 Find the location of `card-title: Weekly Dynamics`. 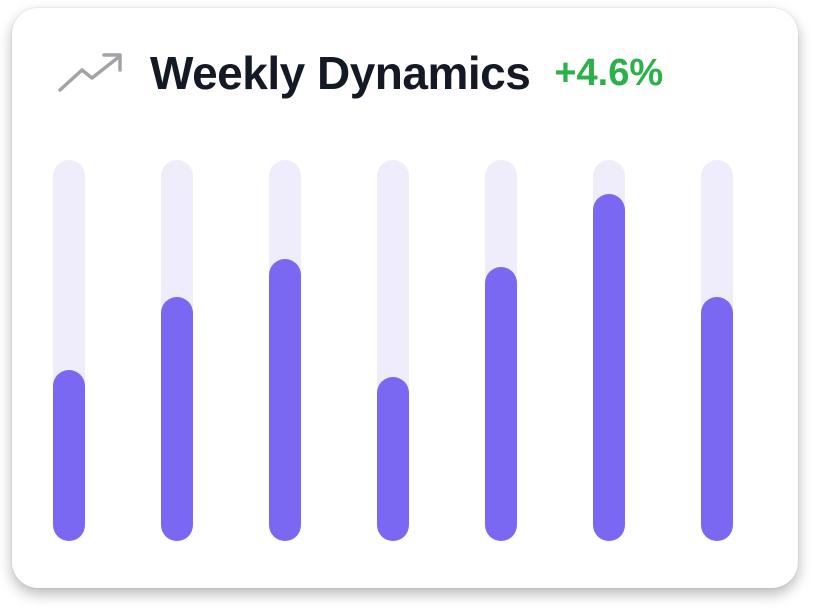

card-title: Weekly Dynamics is located at coordinates (340, 73).